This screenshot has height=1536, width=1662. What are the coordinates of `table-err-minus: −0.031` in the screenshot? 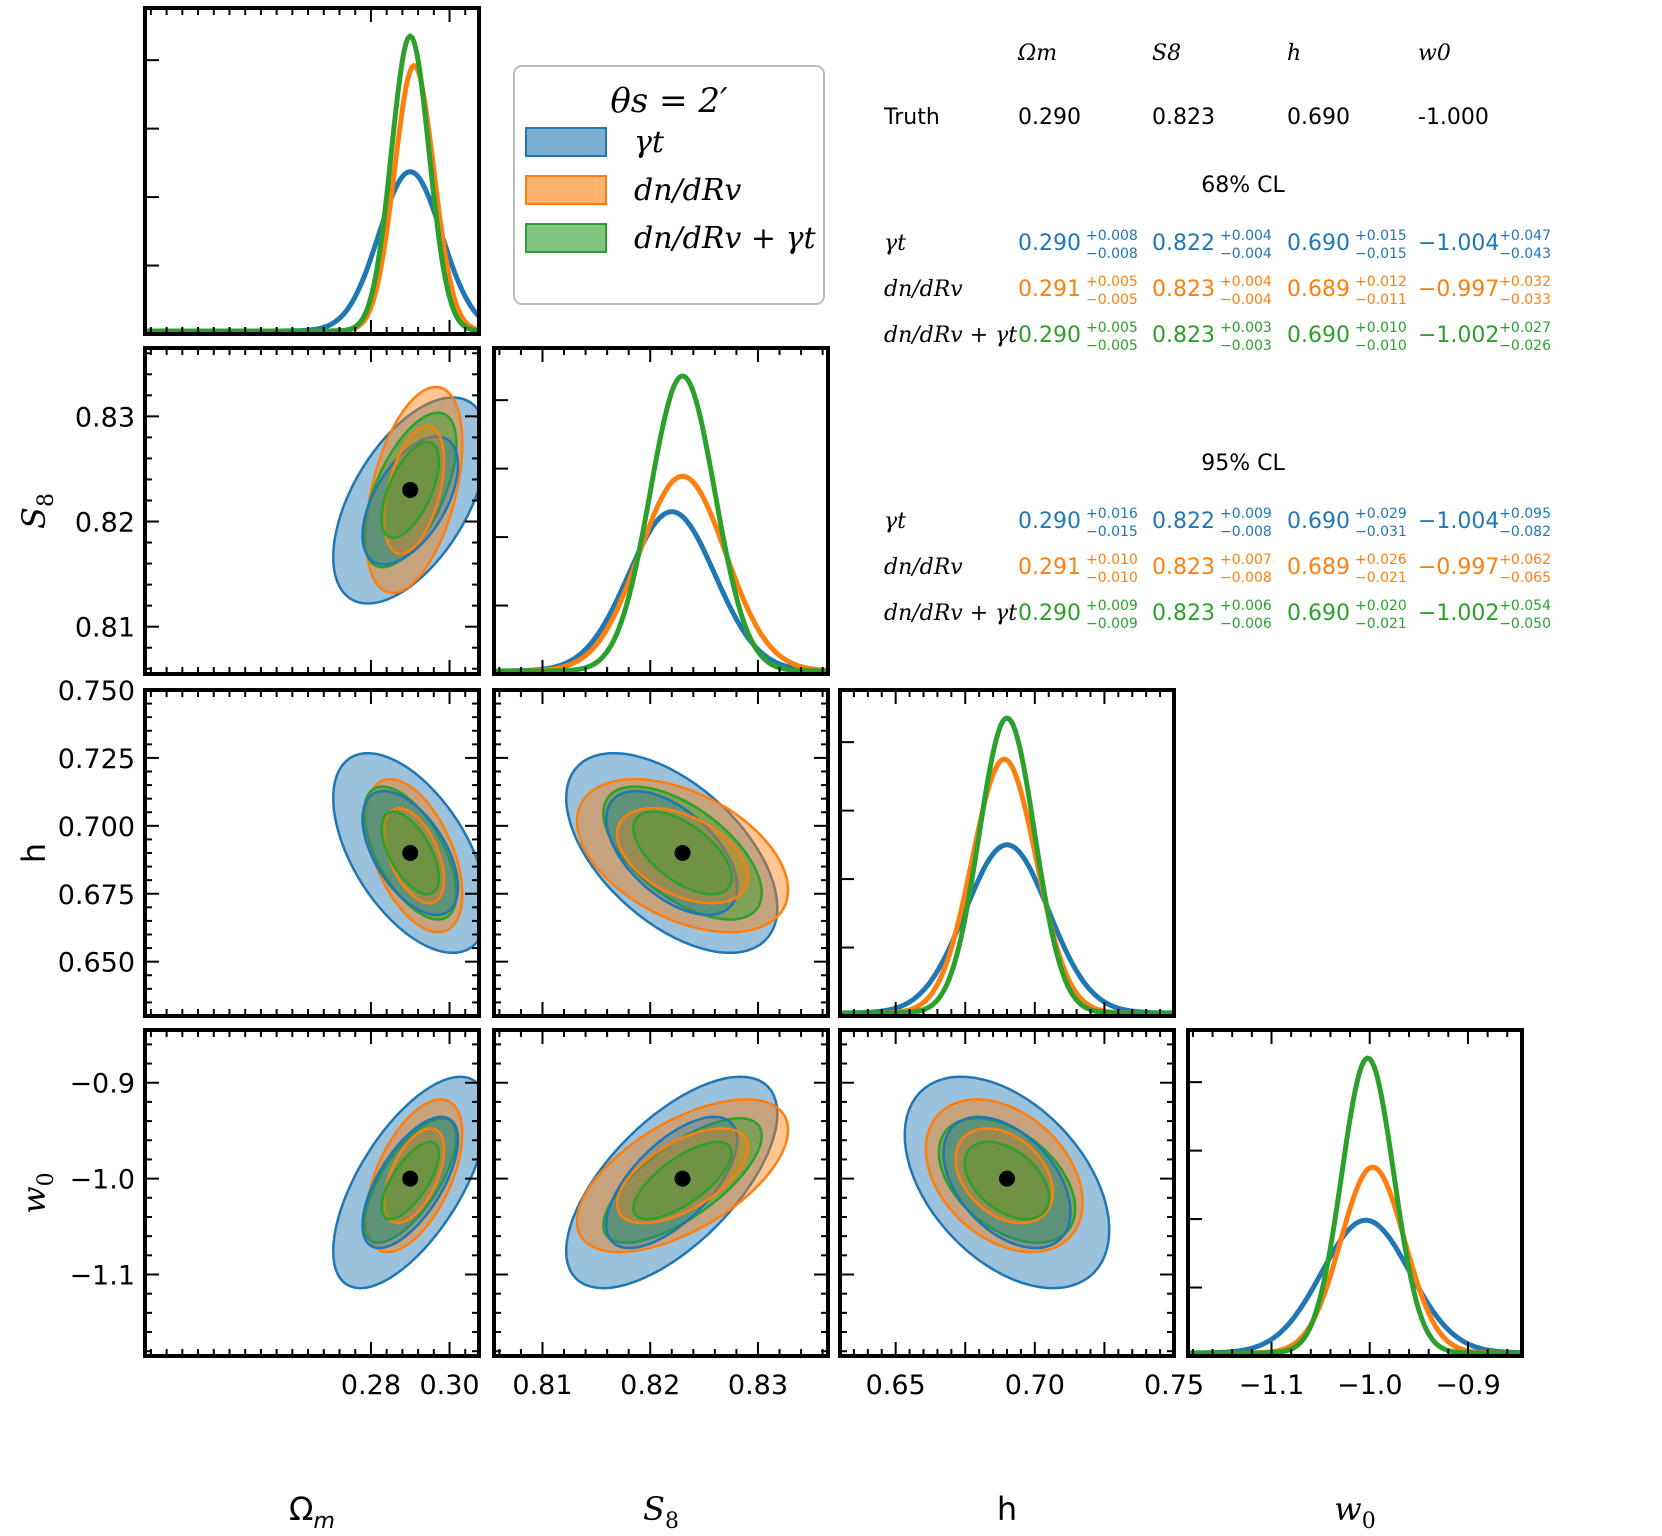 It's located at (1381, 532).